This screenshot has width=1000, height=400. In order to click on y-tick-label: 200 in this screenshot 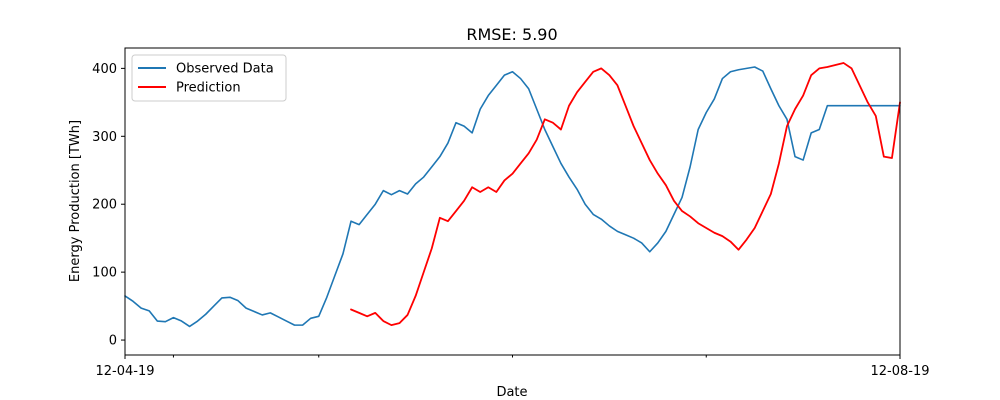, I will do `click(104, 205)`.